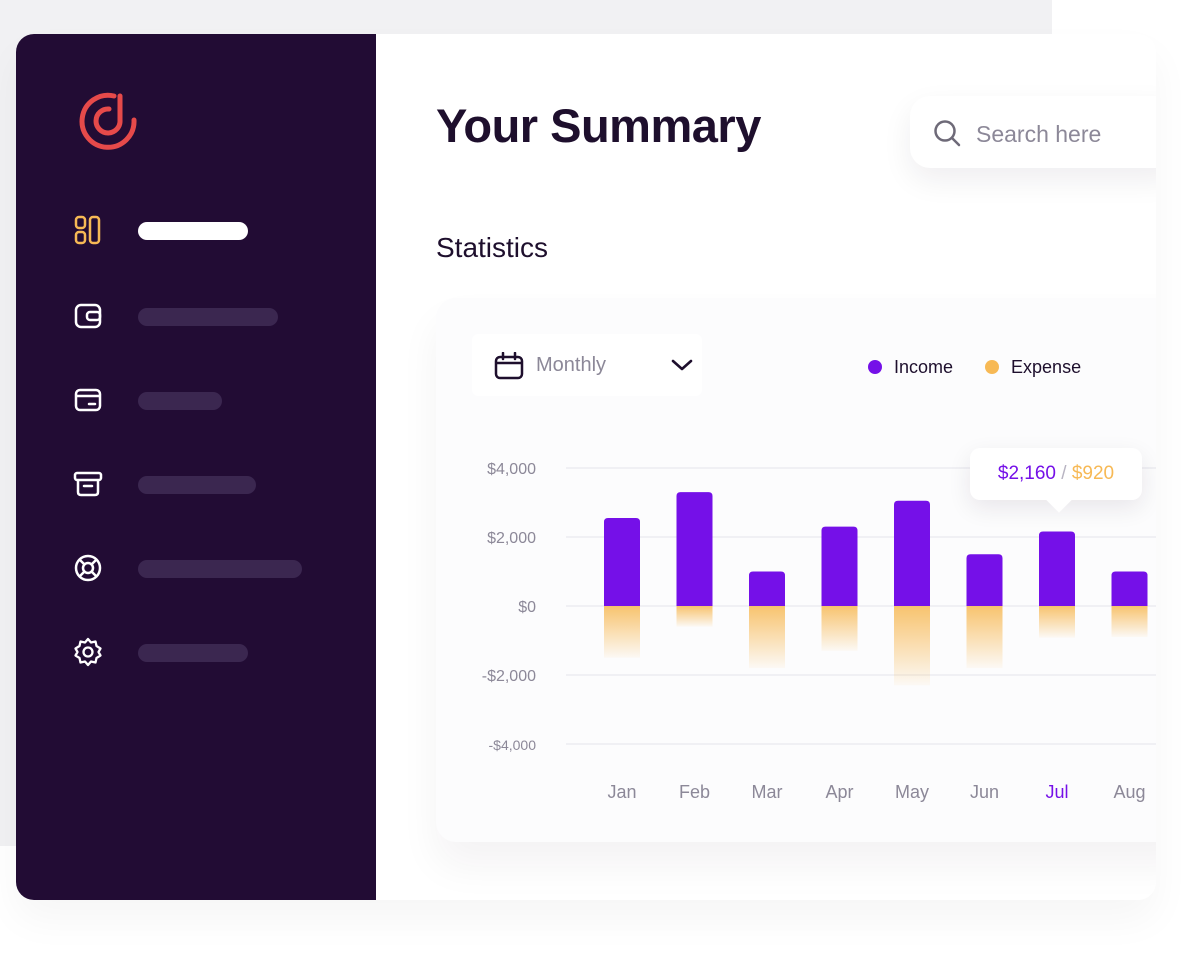 The height and width of the screenshot is (956, 1192). What do you see at coordinates (924, 366) in the screenshot?
I see `legend-label: Income` at bounding box center [924, 366].